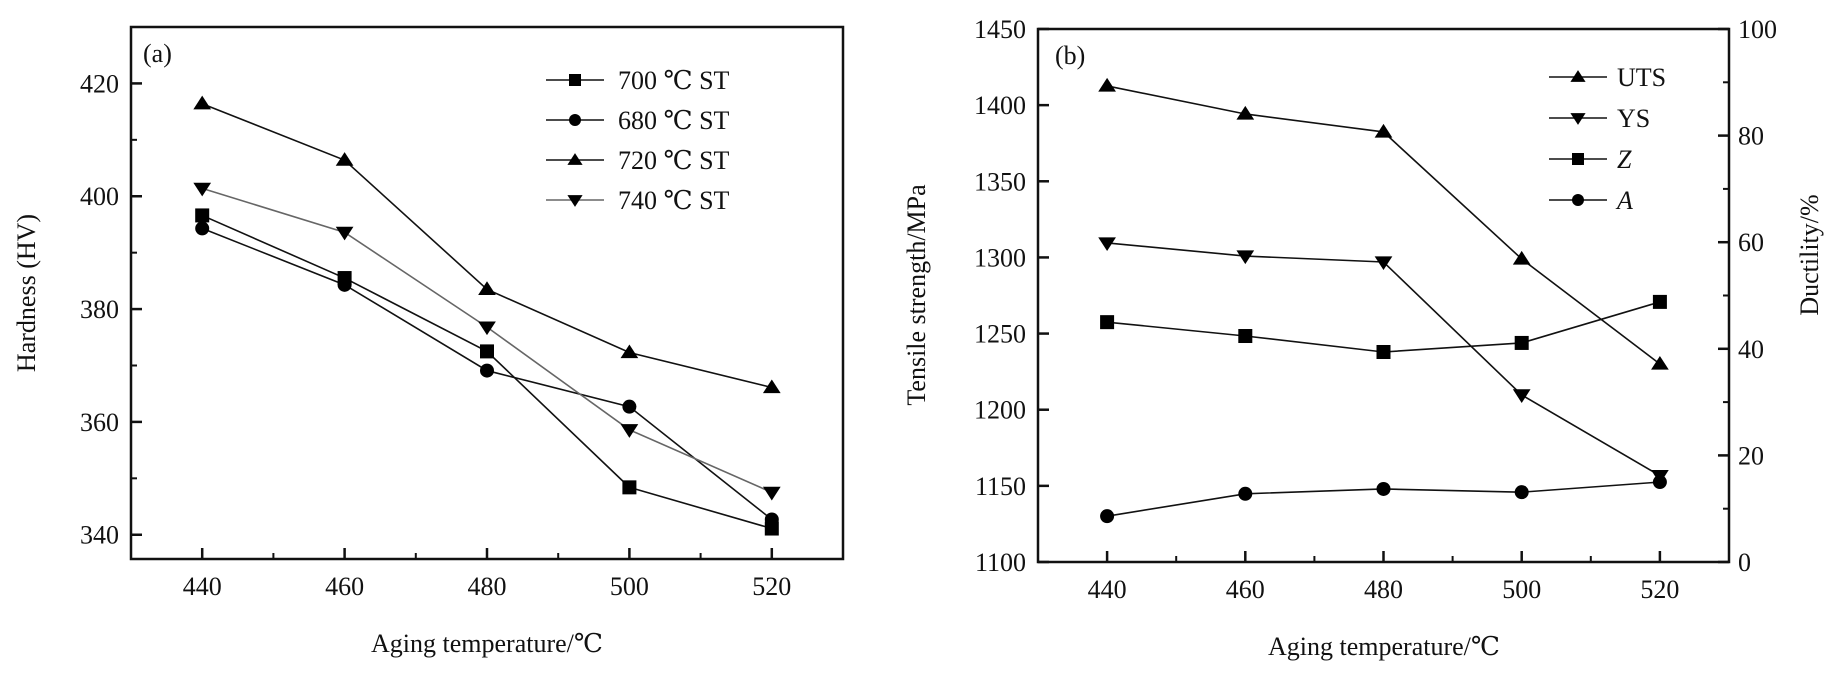 The height and width of the screenshot is (679, 1846). I want to click on legend-entry: 700 ℃ ST, so click(638, 80).